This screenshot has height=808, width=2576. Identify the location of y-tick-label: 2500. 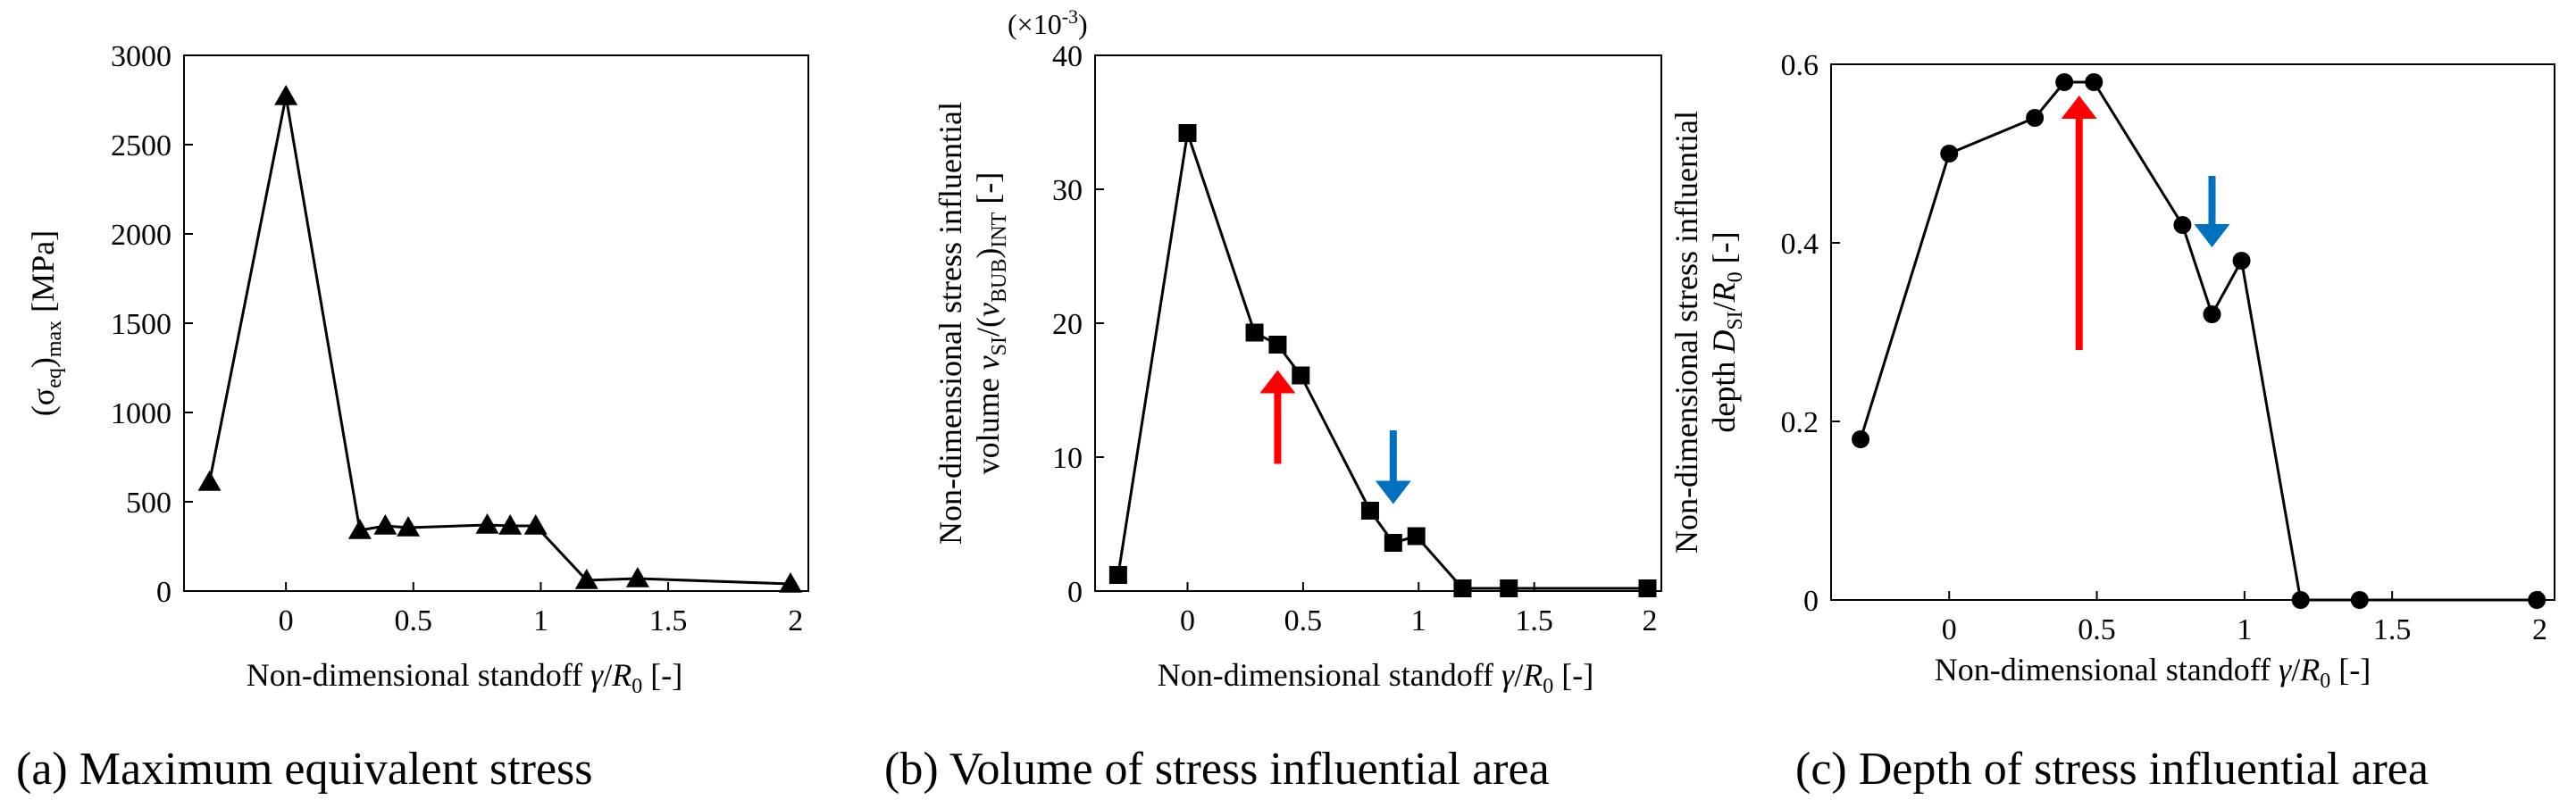
(141, 145).